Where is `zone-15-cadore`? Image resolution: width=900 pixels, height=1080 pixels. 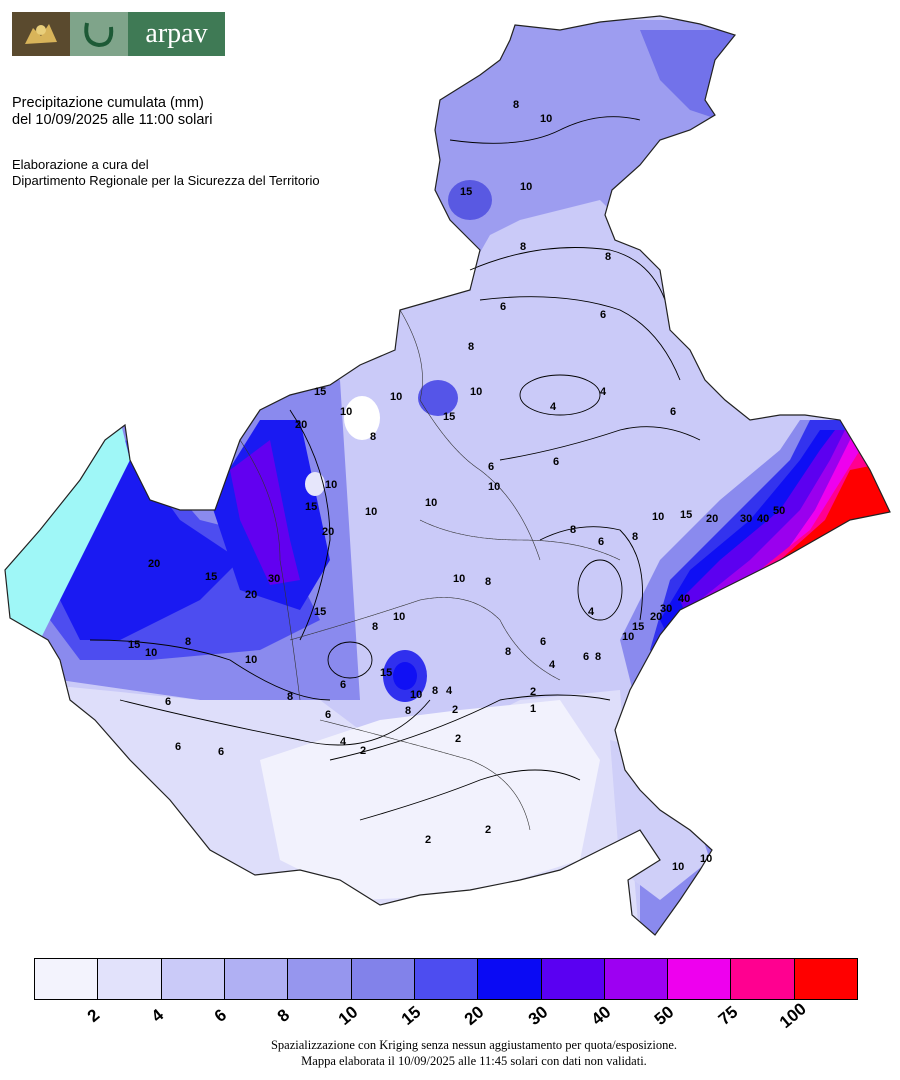 zone-15-cadore is located at coordinates (470, 200).